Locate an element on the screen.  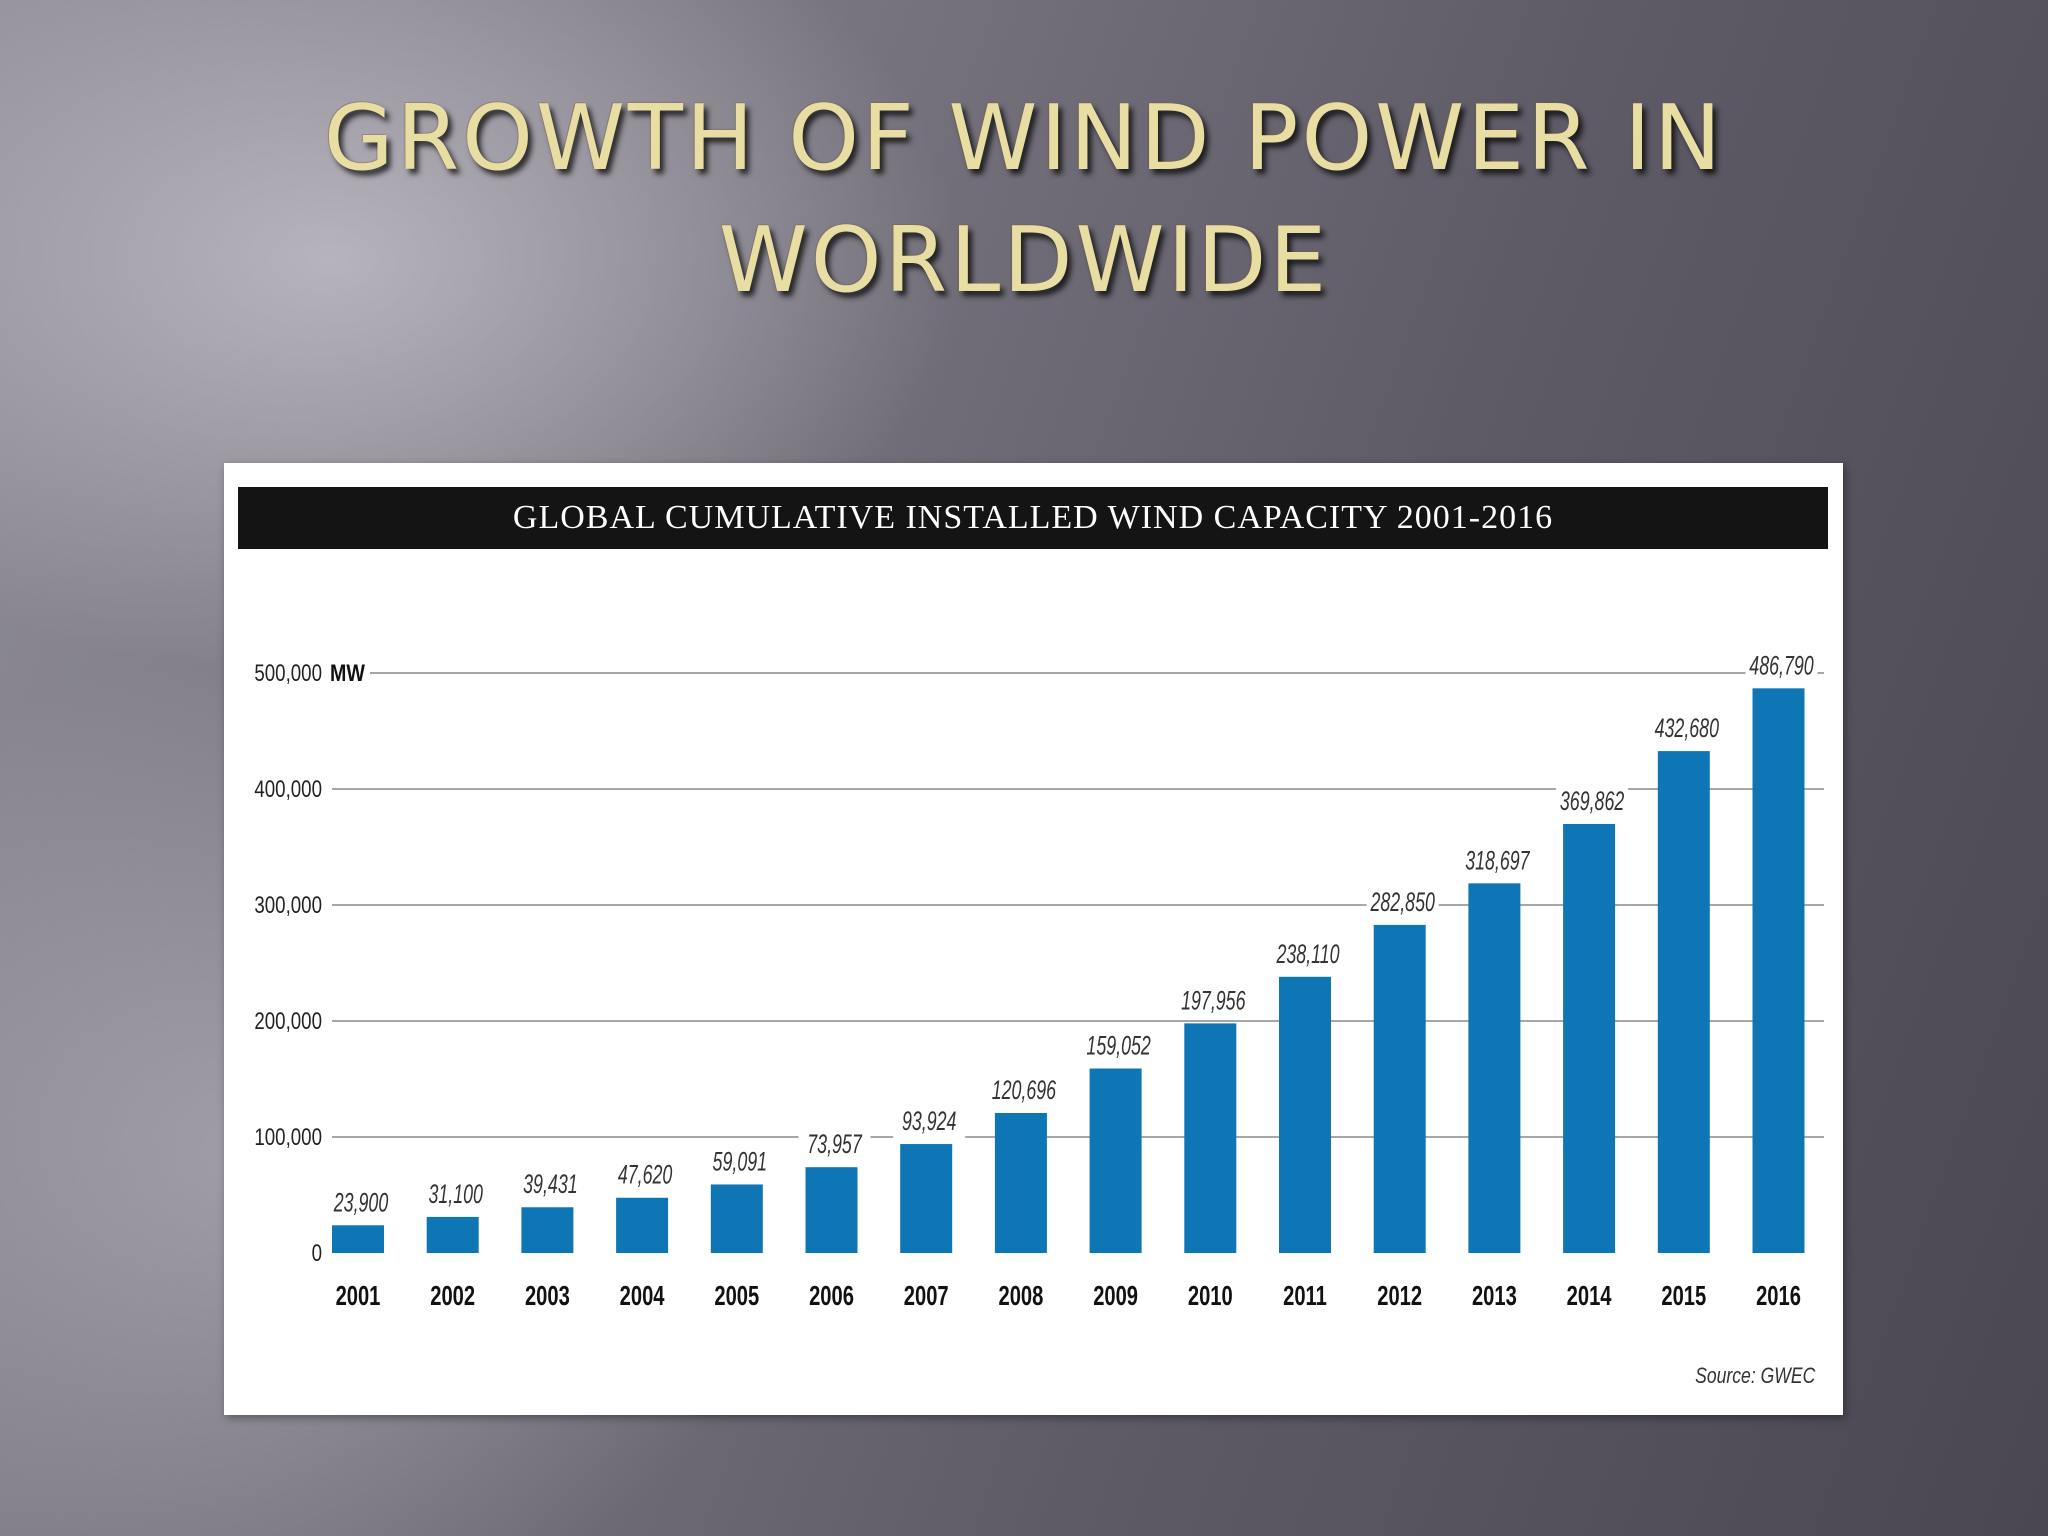
x-category-label: 2008 is located at coordinates (1020, 1296).